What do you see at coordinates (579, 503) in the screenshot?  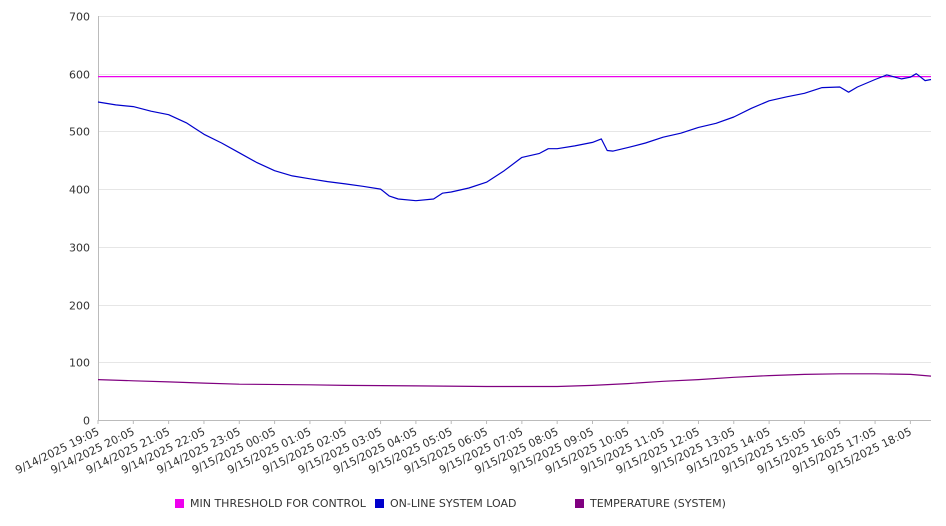 I see `legend-swatch-temperature` at bounding box center [579, 503].